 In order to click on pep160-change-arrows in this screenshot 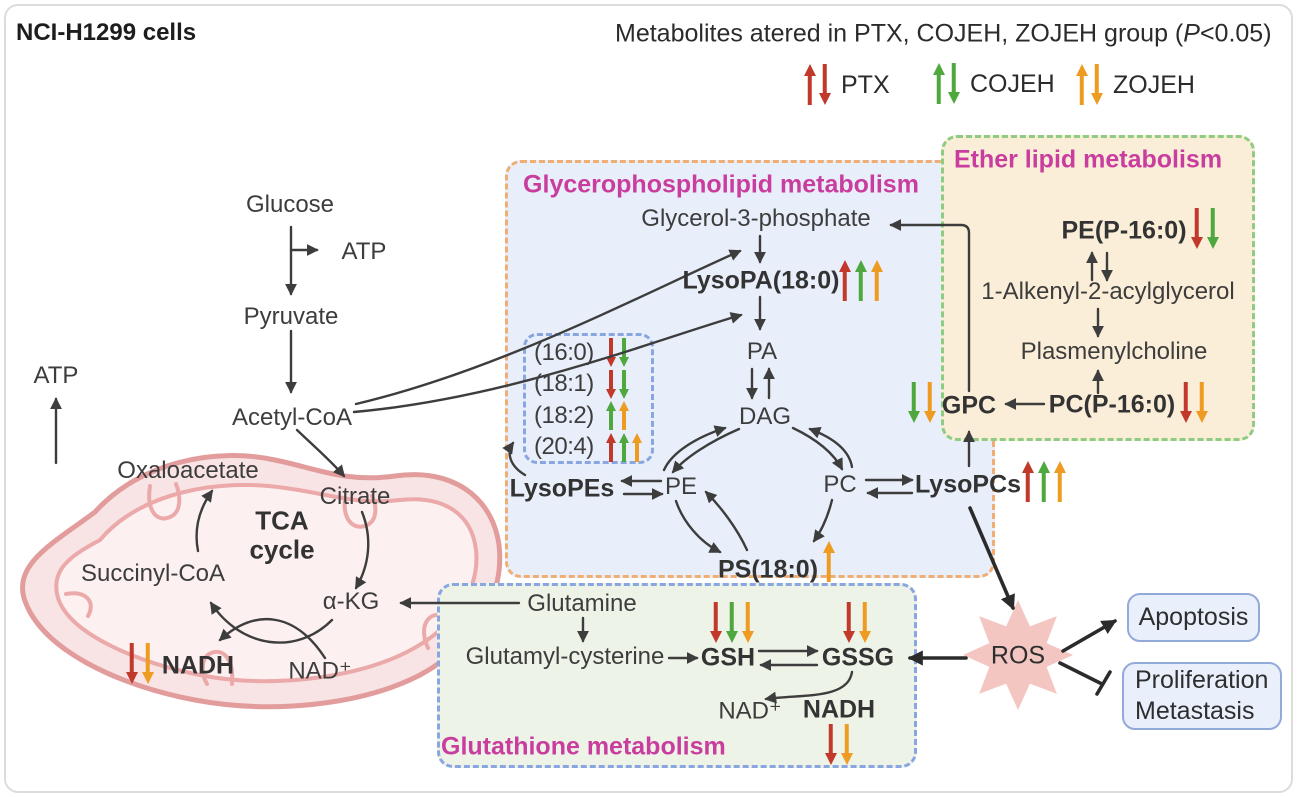, I will do `click(1204, 228)`.